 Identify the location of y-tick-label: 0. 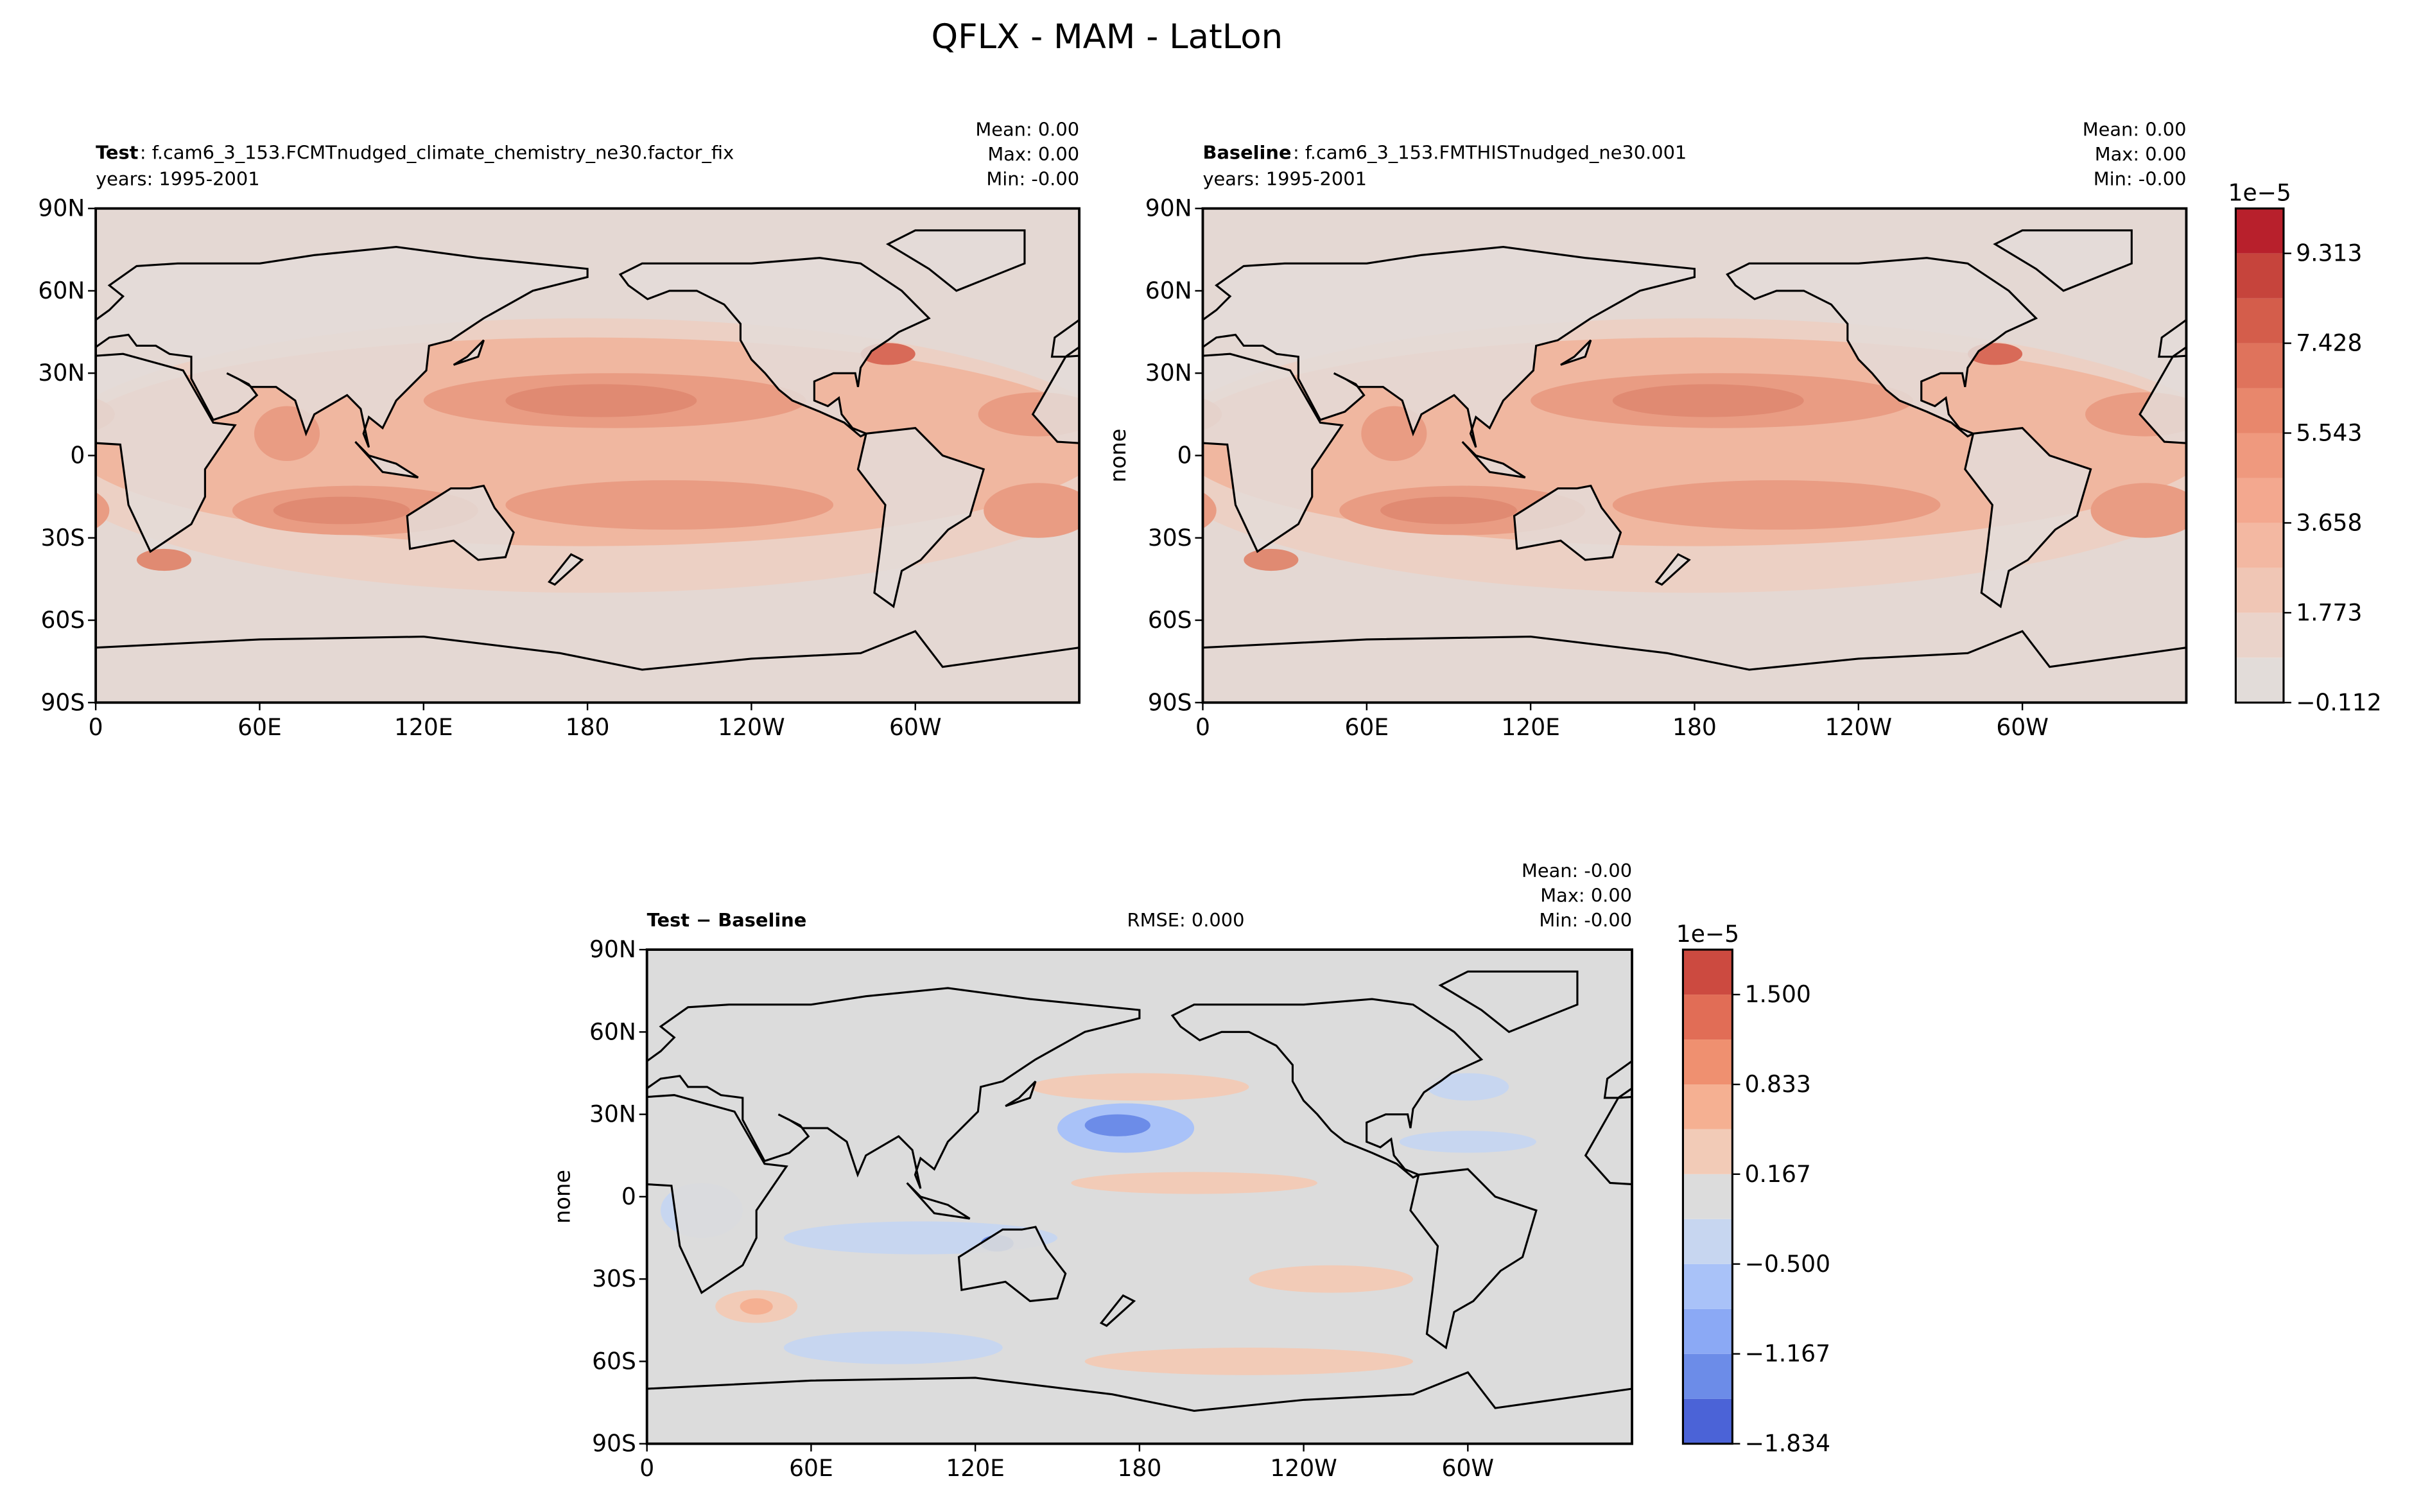
(628, 1196).